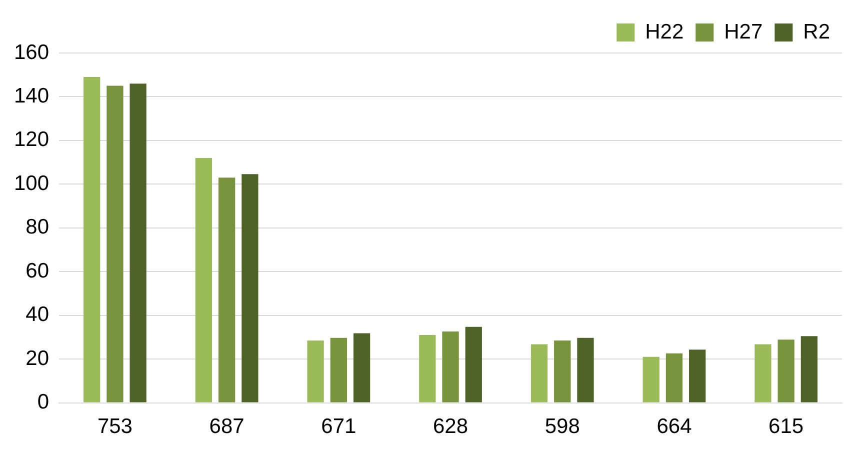 Image resolution: width=854 pixels, height=458 pixels. I want to click on x-tick-label: 615, so click(786, 426).